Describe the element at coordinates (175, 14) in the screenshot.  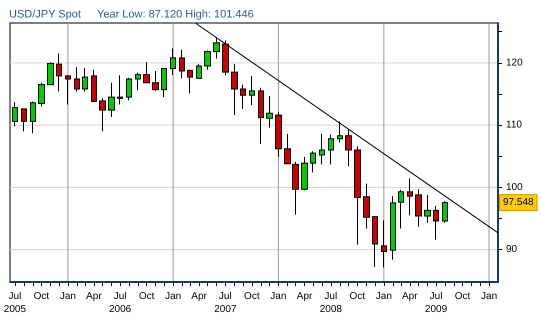
I see `chart-subtitle: Year Low: 87.120 High: 101.446` at that location.